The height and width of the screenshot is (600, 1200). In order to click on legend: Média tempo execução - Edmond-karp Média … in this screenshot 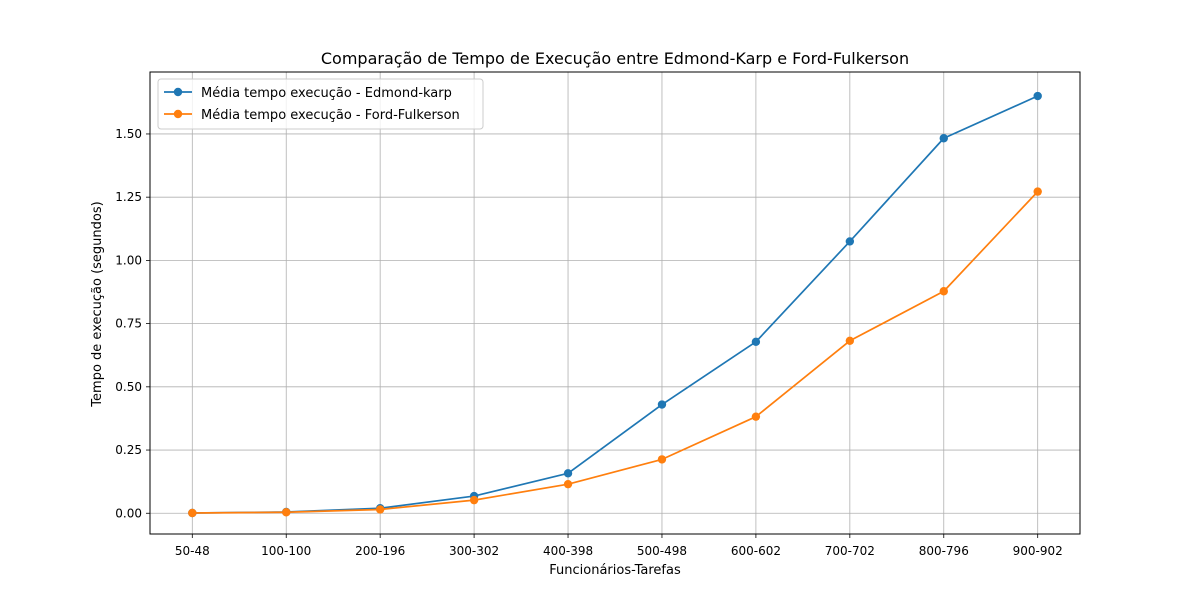, I will do `click(320, 104)`.